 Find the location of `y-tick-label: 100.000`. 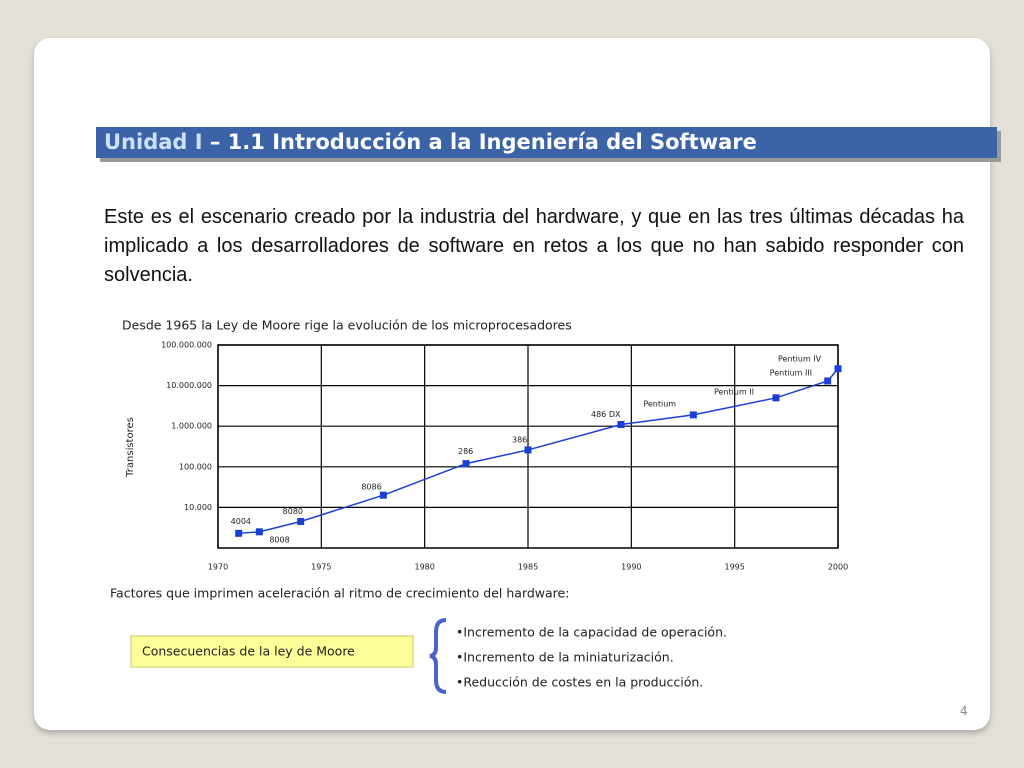

y-tick-label: 100.000 is located at coordinates (195, 466).